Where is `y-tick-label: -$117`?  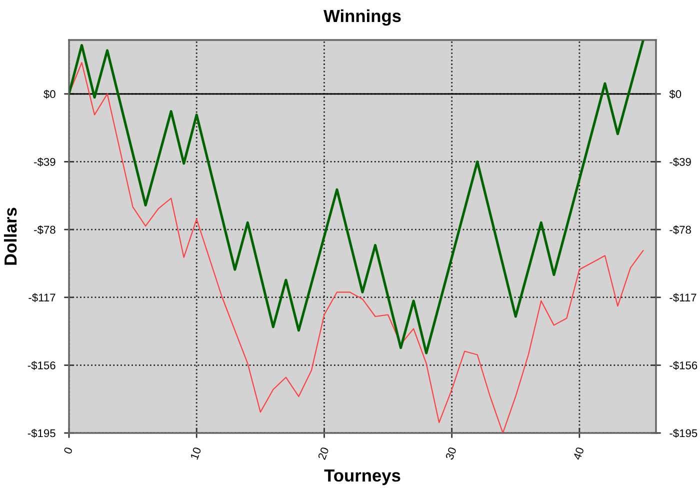
y-tick-label: -$117 is located at coordinates (42, 297).